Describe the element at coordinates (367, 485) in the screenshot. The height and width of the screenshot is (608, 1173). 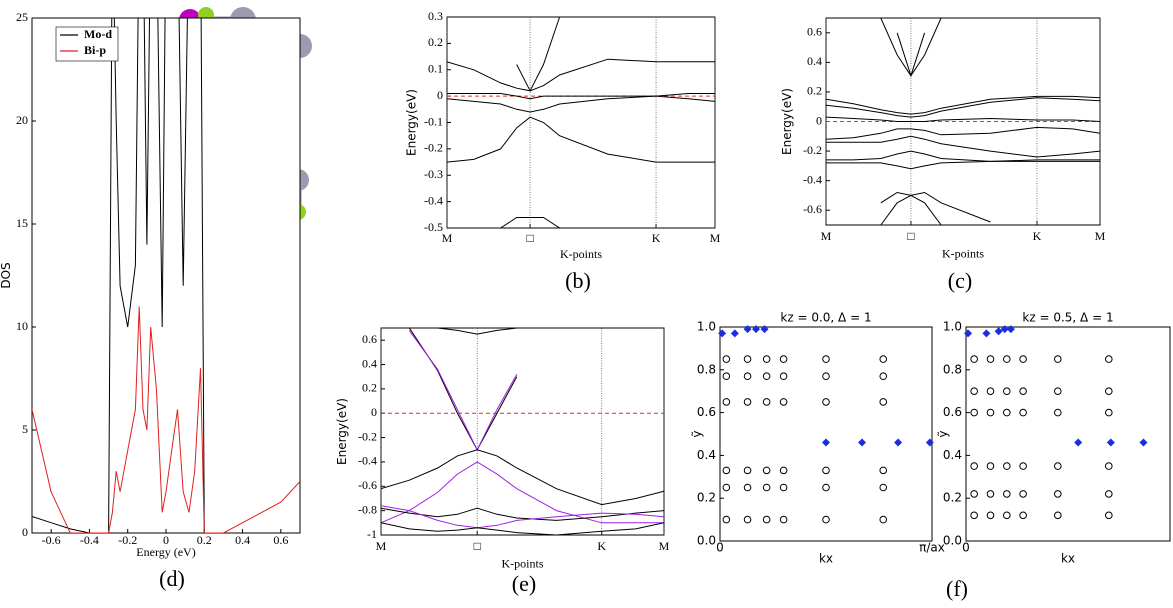
I see `y-tick-label: -0.6` at that location.